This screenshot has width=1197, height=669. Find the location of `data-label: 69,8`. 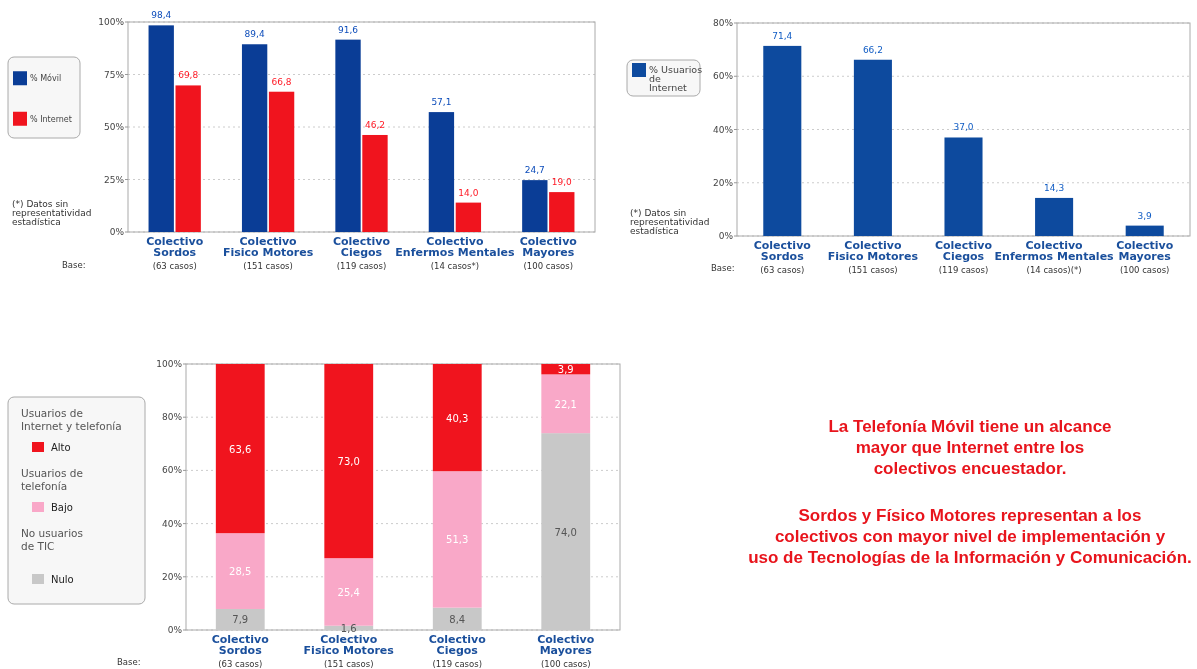

data-label: 69,8 is located at coordinates (188, 75).